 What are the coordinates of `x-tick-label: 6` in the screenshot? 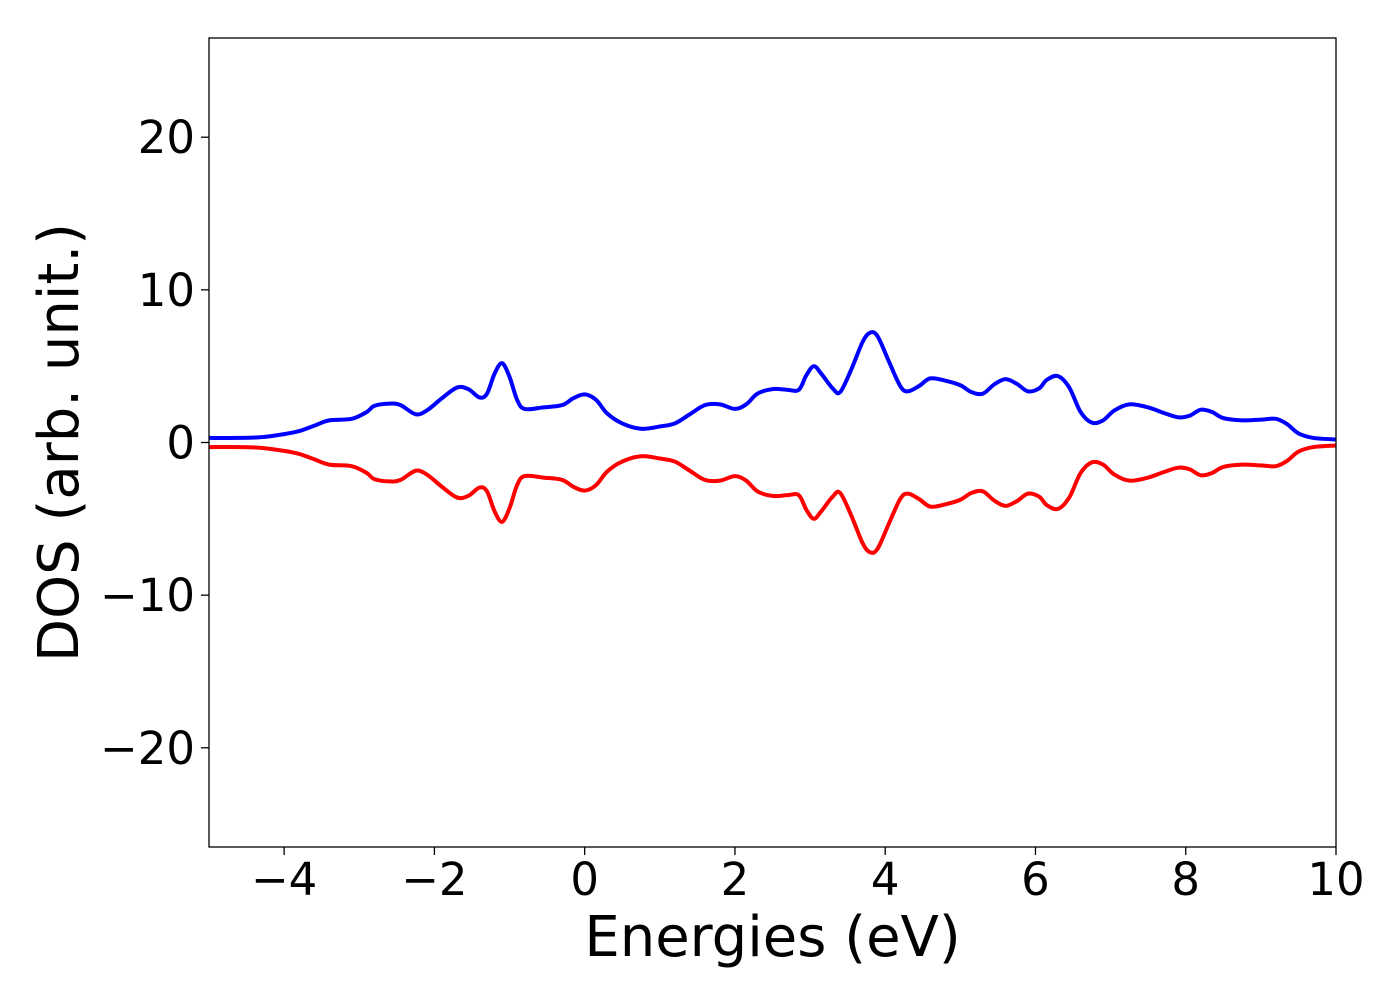 It's located at (1035, 879).